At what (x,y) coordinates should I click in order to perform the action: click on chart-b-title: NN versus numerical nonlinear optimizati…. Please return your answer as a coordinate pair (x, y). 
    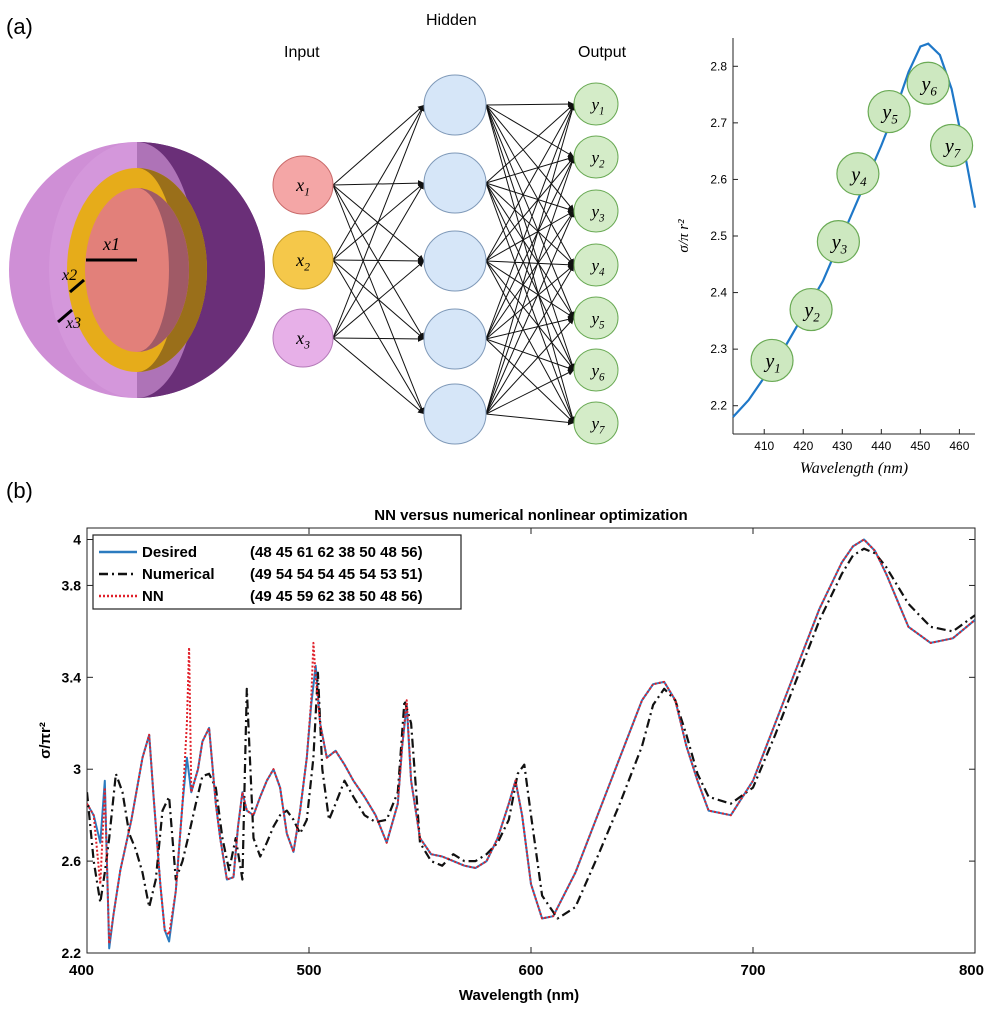
    Looking at the image, I should click on (530, 515).